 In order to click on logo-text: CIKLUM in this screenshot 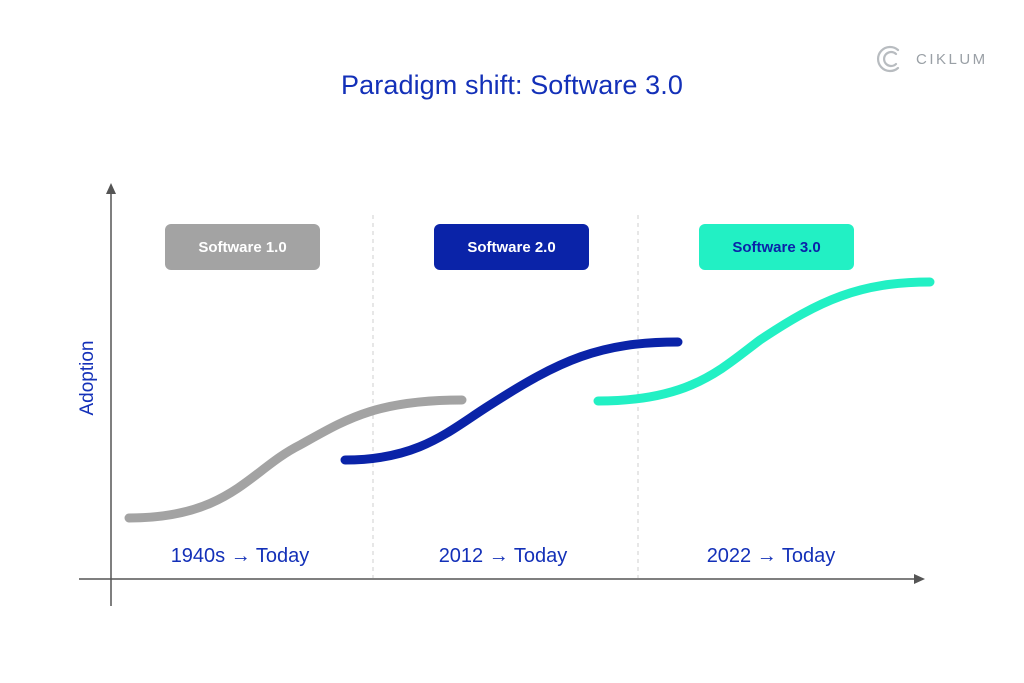, I will do `click(952, 59)`.